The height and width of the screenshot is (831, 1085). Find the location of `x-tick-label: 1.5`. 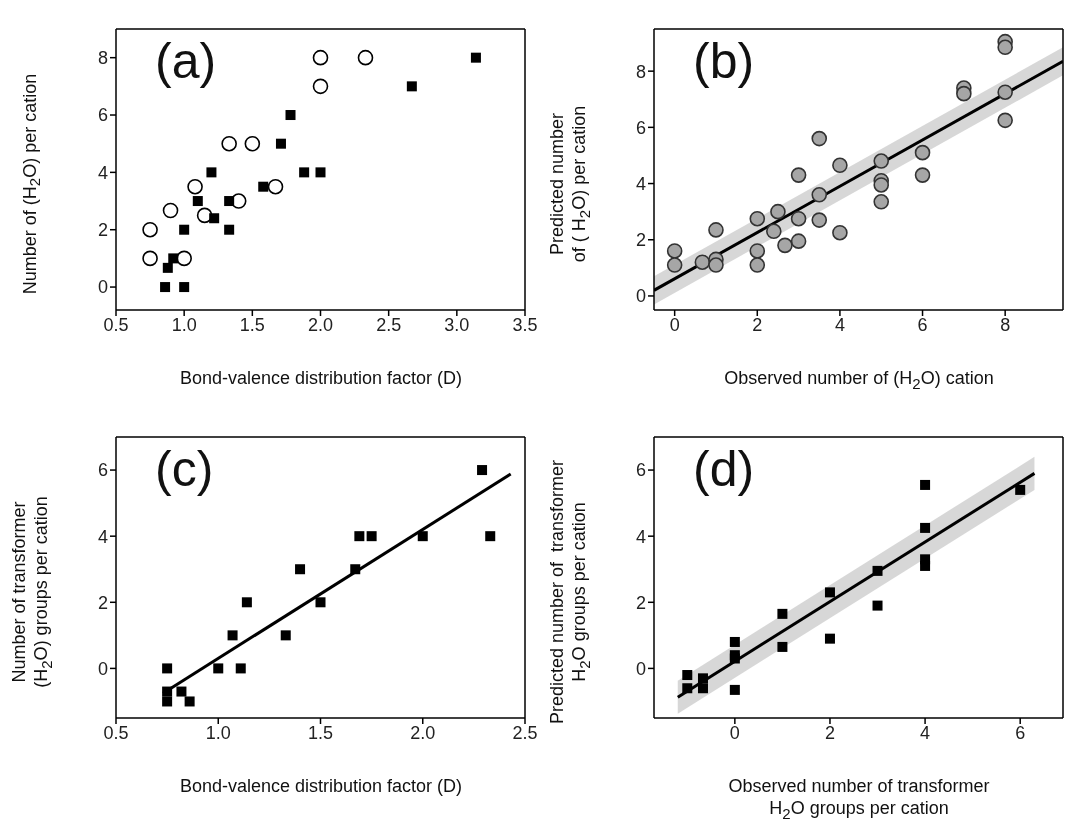

x-tick-label: 1.5 is located at coordinates (320, 732).